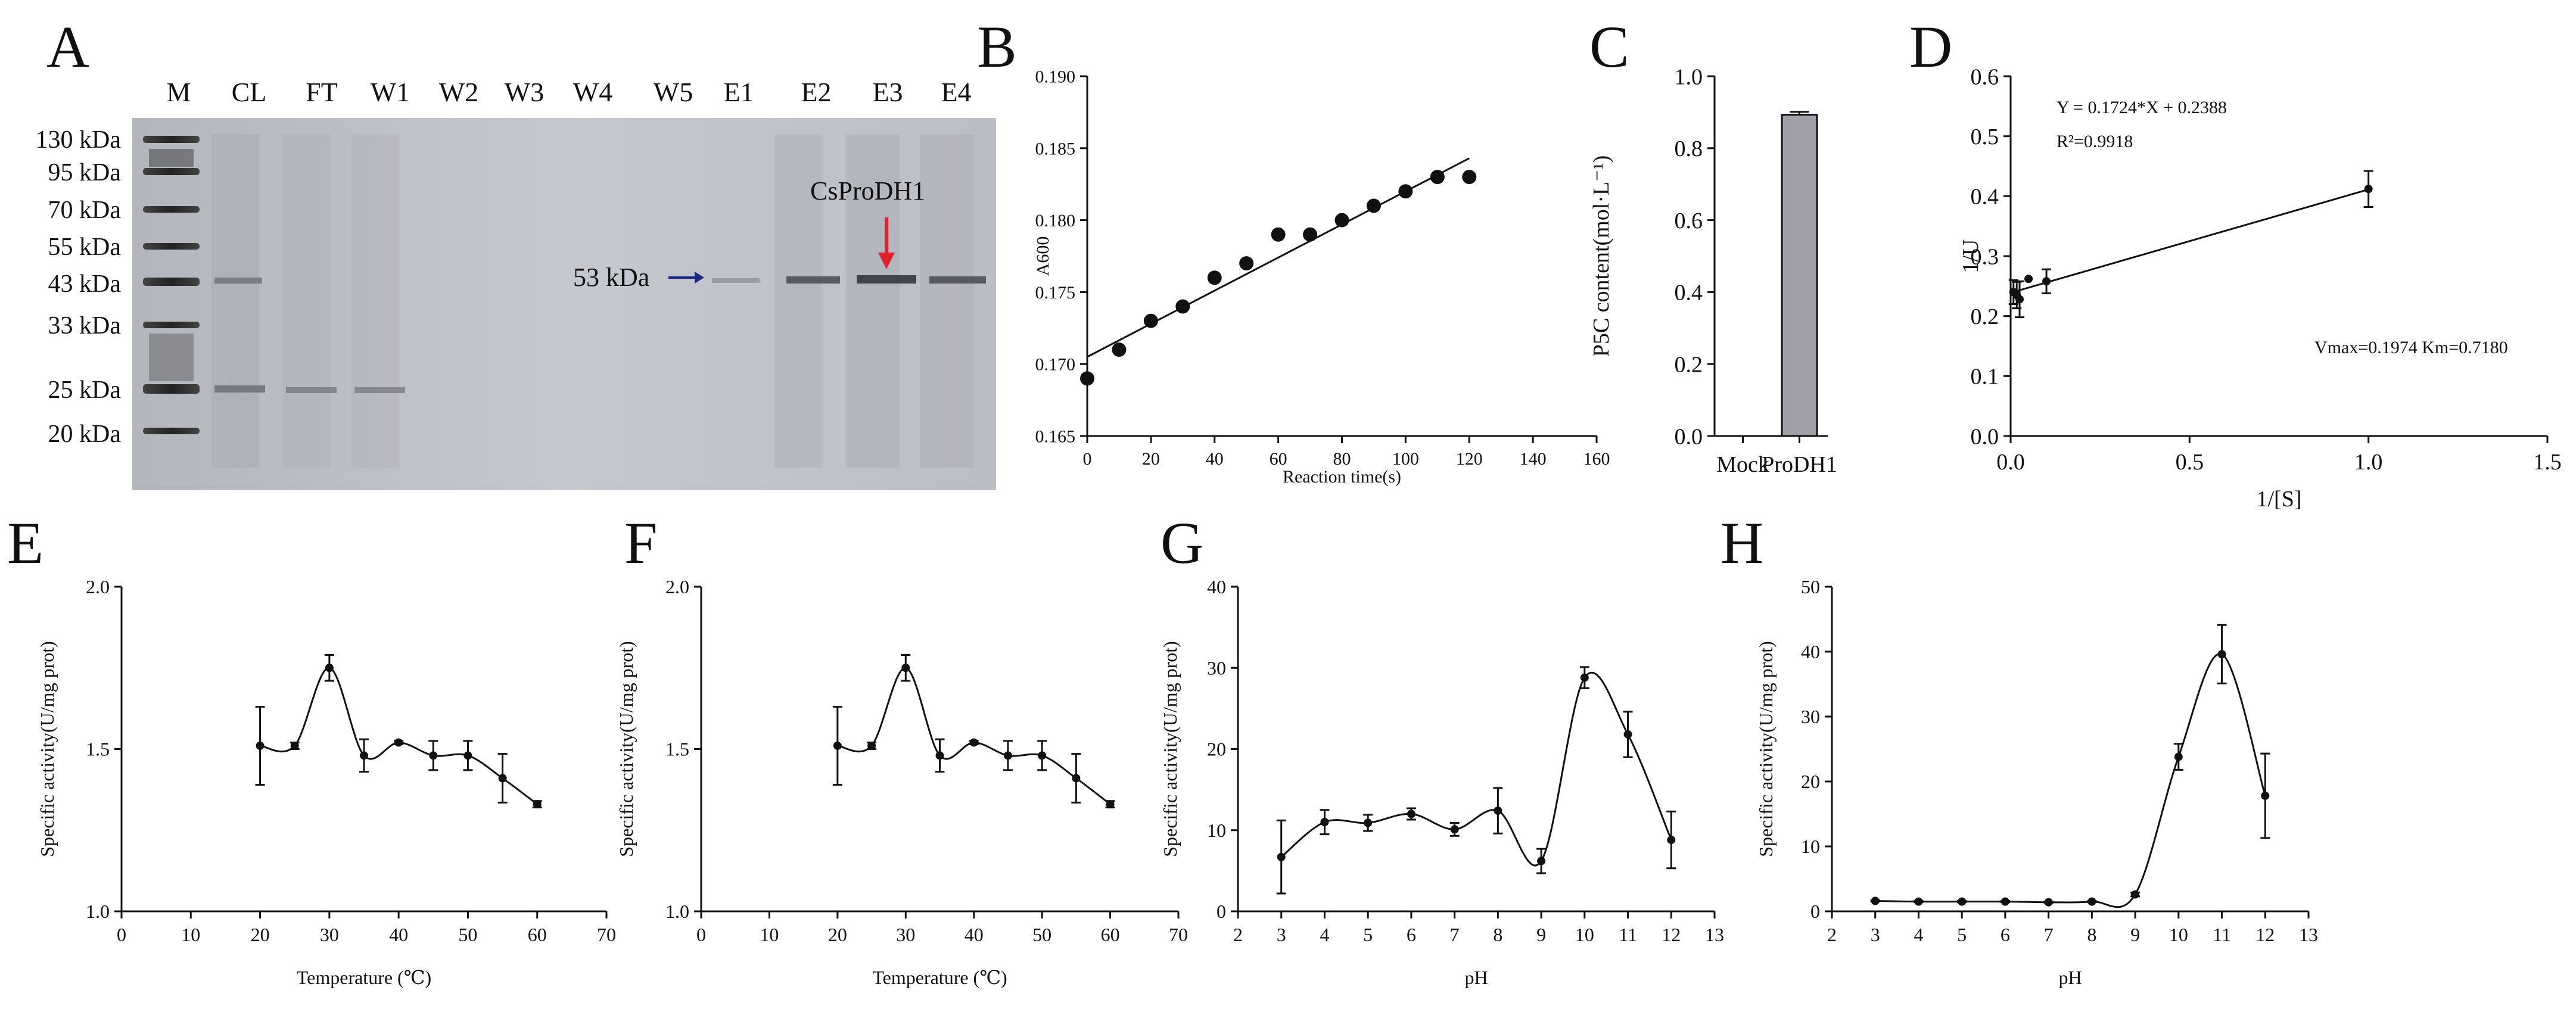 The width and height of the screenshot is (2576, 1012). I want to click on y-axis-label: P5C content(mol·L⁻¹), so click(1601, 256).